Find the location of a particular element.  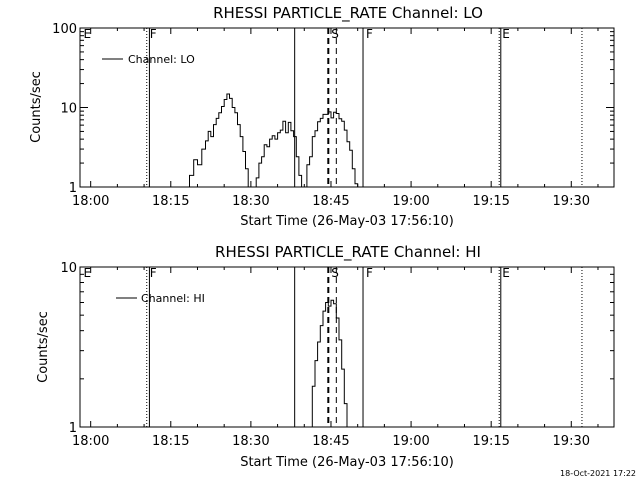

legend-label: Channel: LO is located at coordinates (161, 59).